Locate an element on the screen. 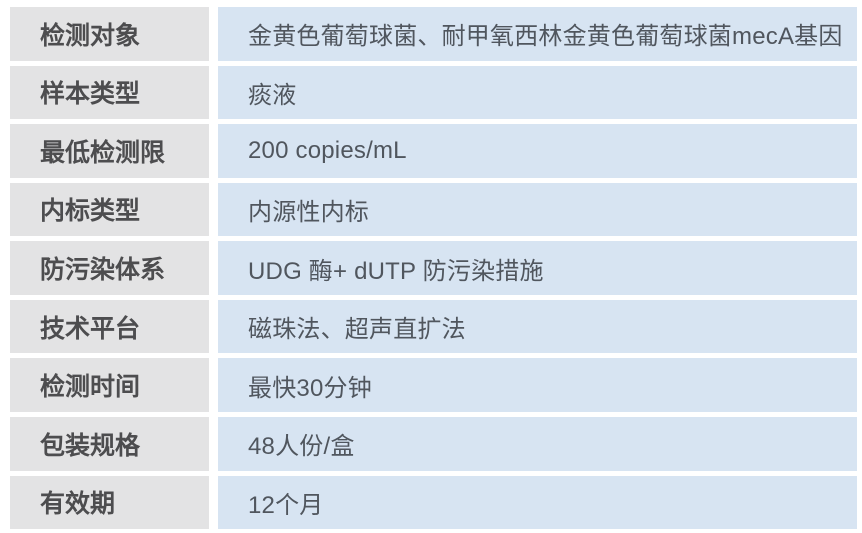 The image size is (862, 533). spec-value: 磁珠法、超声直扩法 is located at coordinates (537, 326).